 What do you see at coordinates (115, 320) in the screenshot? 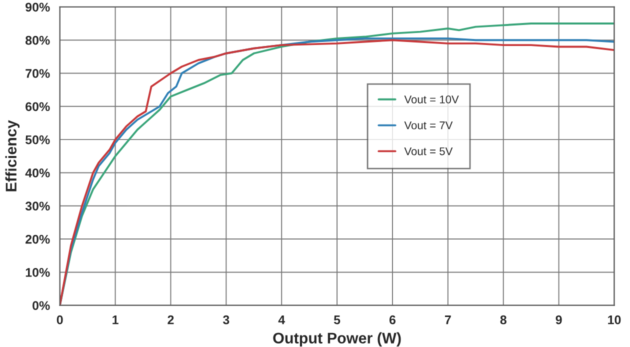
I see `x-tick-label: 1` at bounding box center [115, 320].